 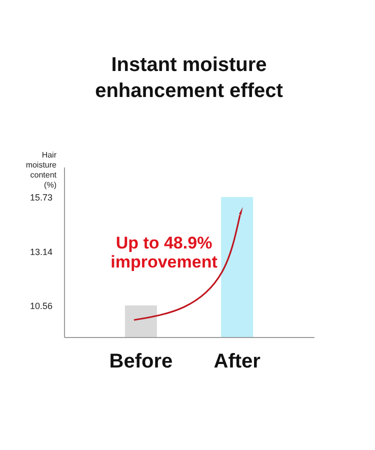 I want to click on y-tick-label: 15.73, so click(x=41, y=197).